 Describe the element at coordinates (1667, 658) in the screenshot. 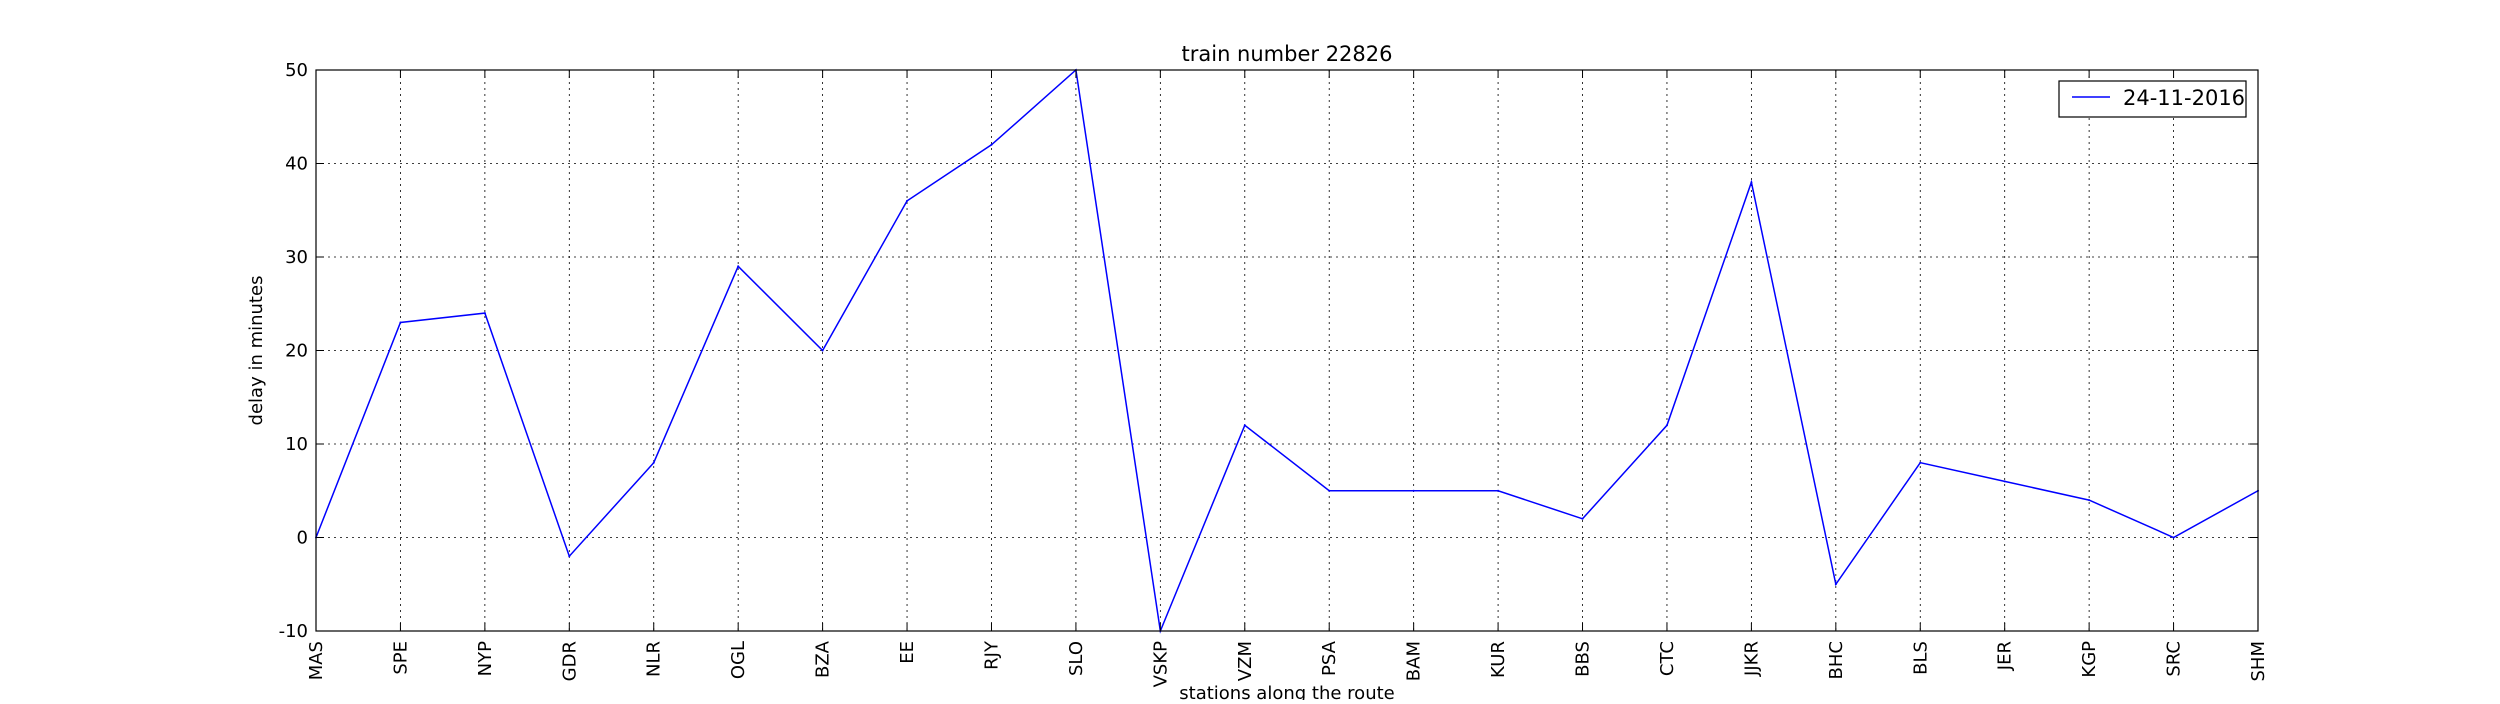

I see `x-tick-label: CTC` at that location.